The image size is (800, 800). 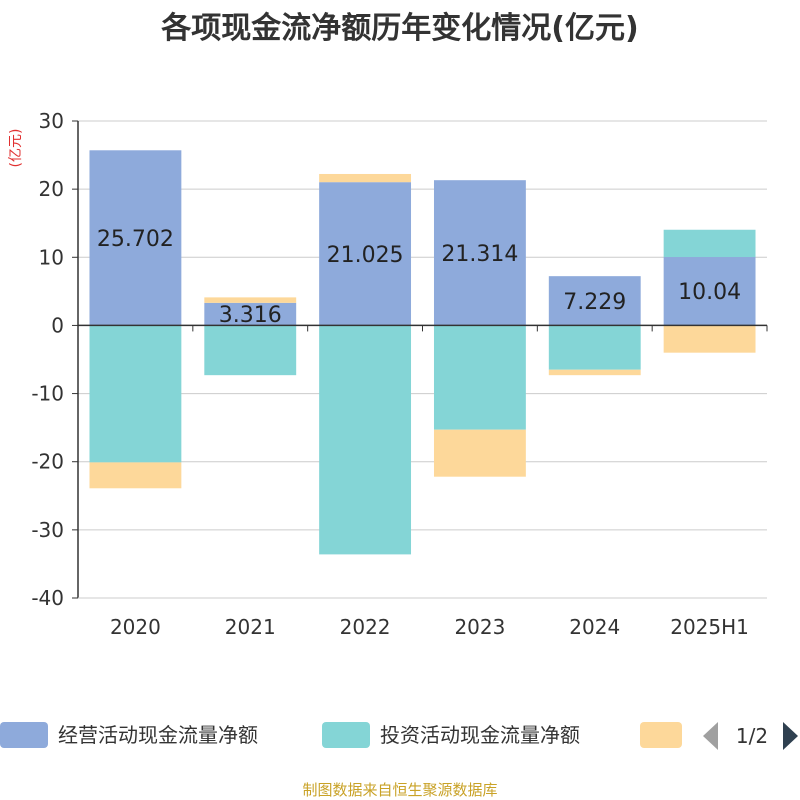 I want to click on bar-series1-2024, so click(x=594, y=347).